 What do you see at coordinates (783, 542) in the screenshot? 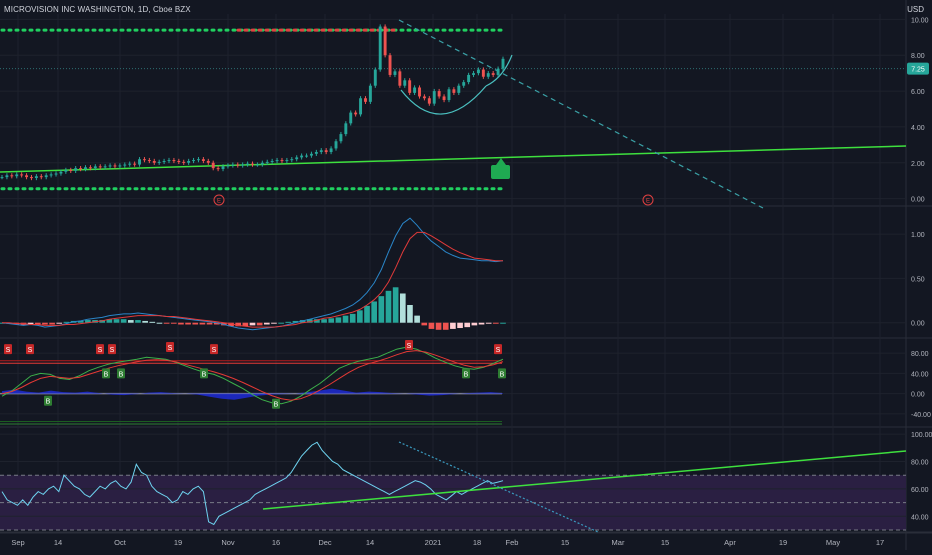
I see `x-tick-label: 19` at bounding box center [783, 542].